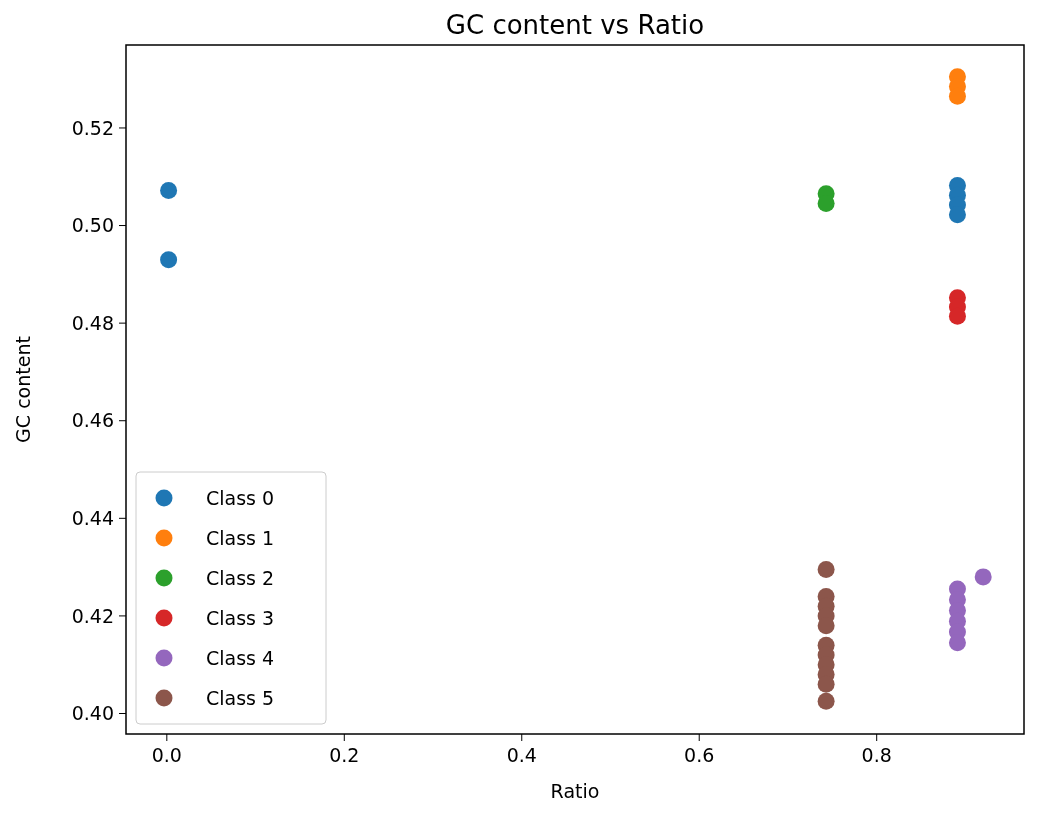  Describe the element at coordinates (521, 755) in the screenshot. I see `x-tick-label: 0.4` at that location.